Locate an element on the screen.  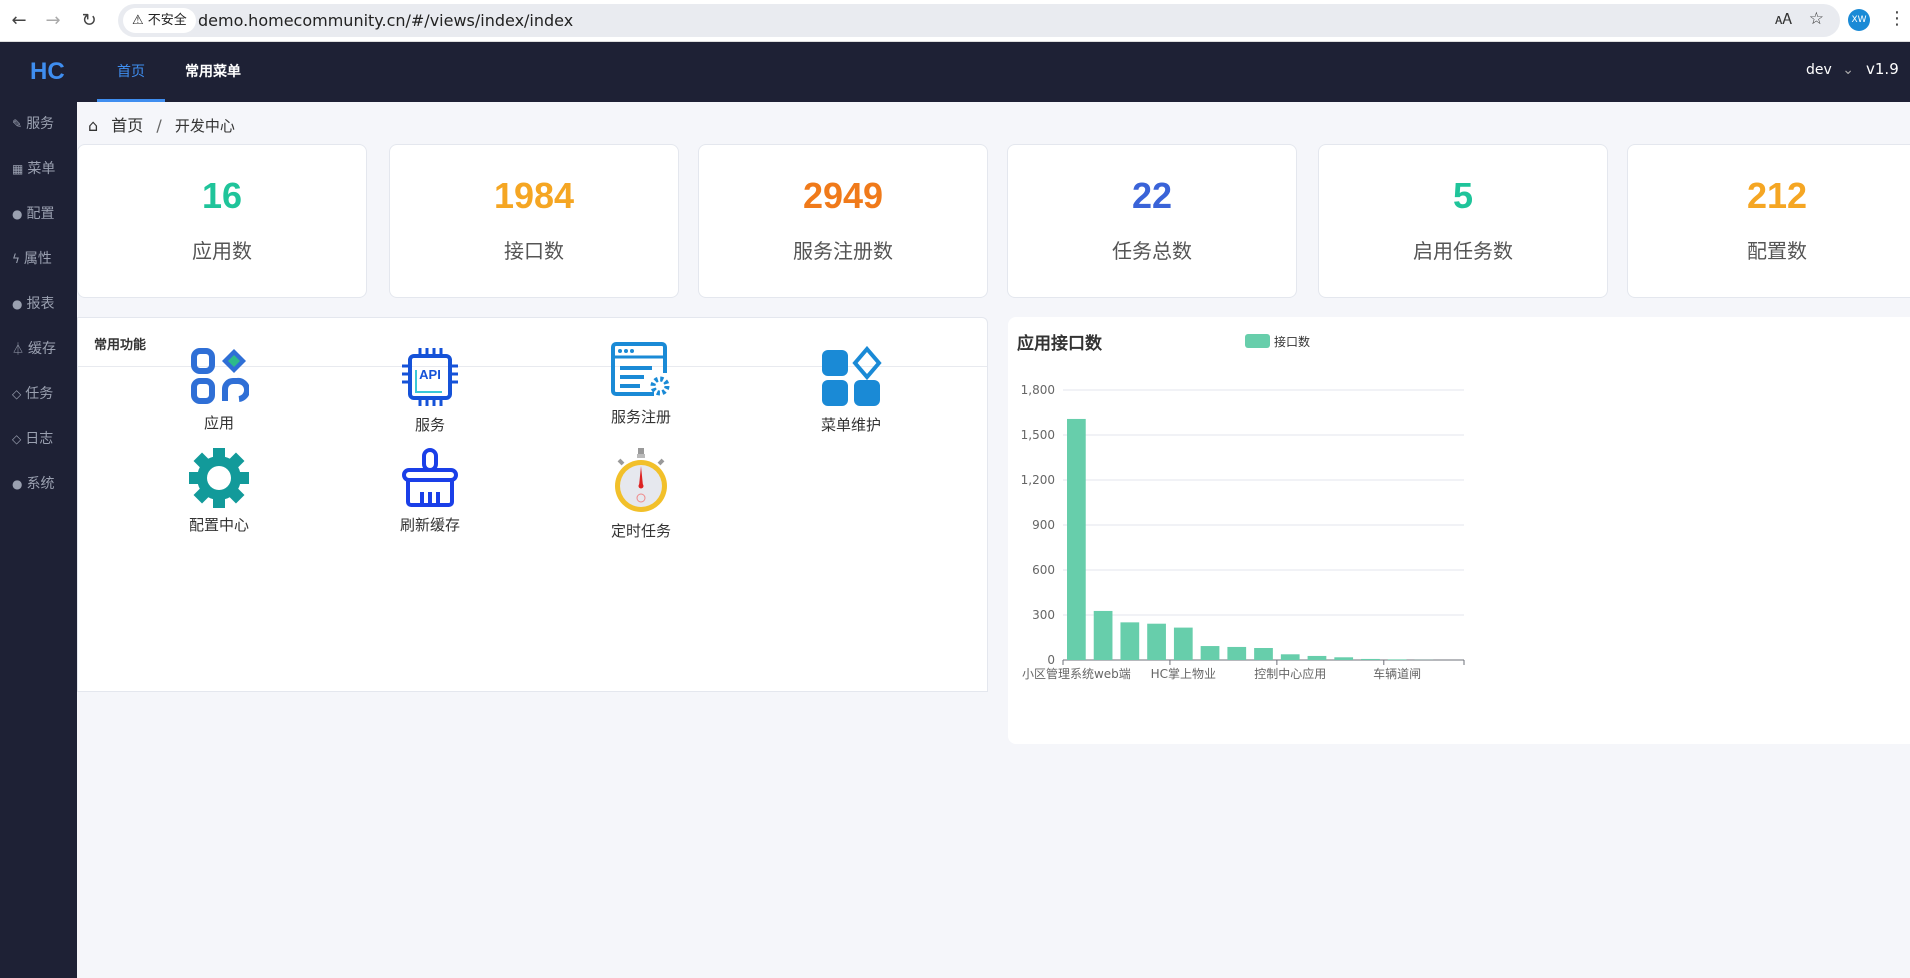
flask-icon: ⏃ is located at coordinates (18, 349).